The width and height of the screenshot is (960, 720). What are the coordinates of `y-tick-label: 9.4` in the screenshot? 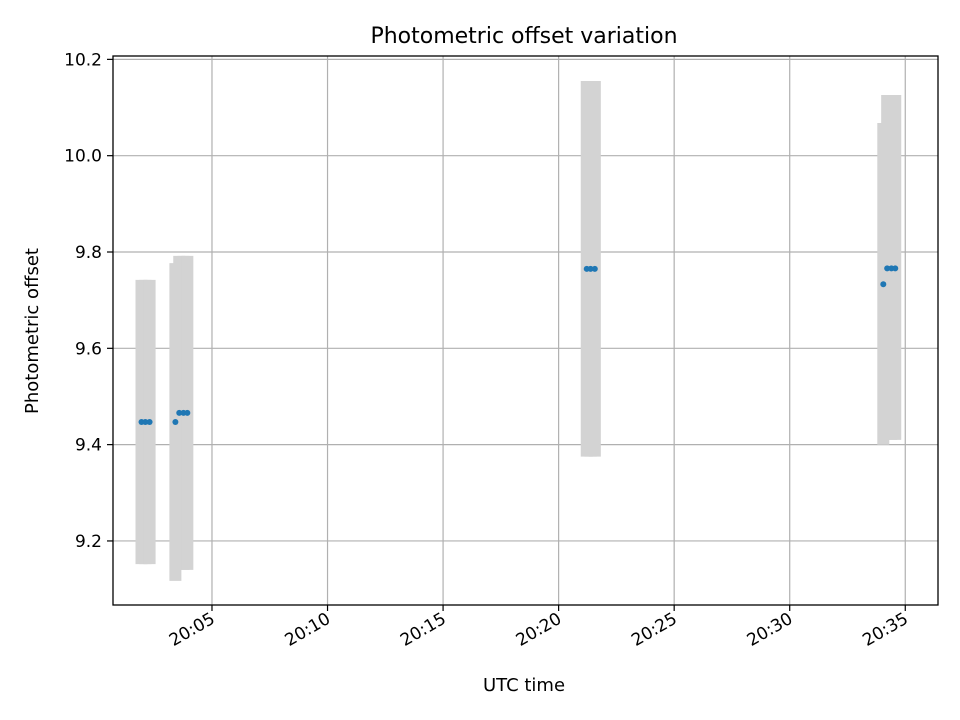 It's located at (88, 446).